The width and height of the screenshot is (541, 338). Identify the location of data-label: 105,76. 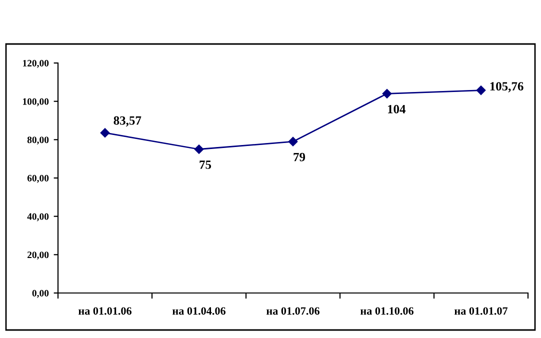
(507, 87).